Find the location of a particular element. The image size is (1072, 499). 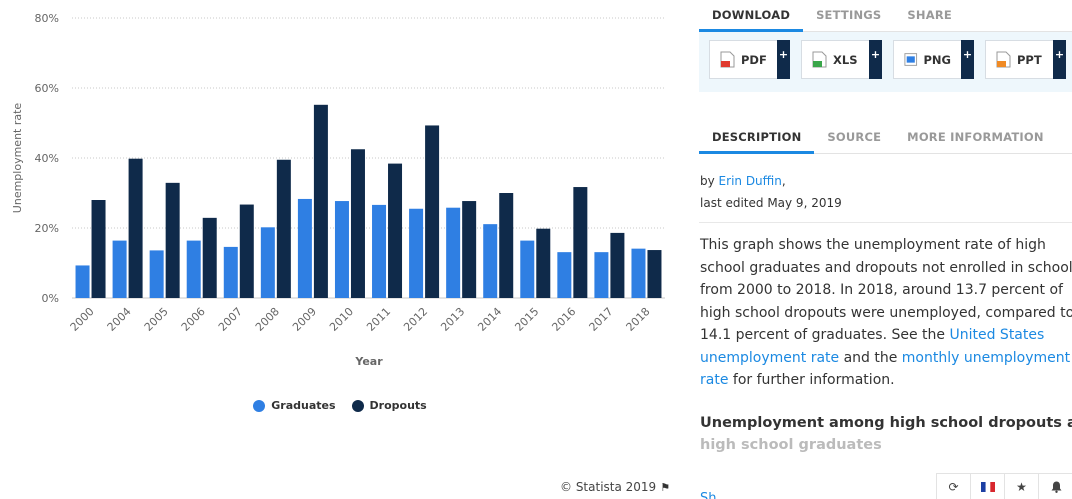

x-tick-label: 2012 is located at coordinates (415, 319).